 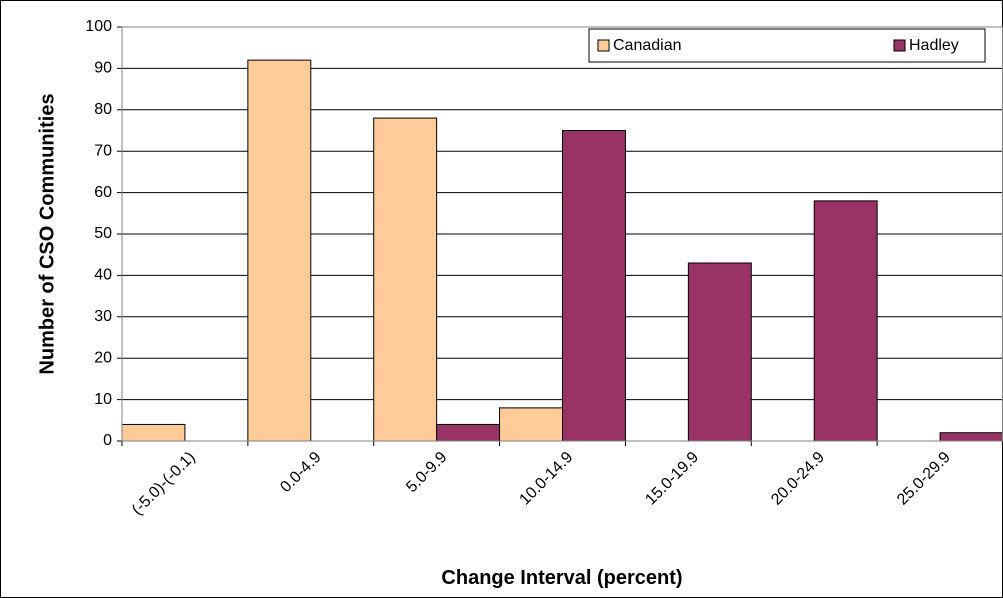 I want to click on legend-label: Canadian, so click(x=647, y=45).